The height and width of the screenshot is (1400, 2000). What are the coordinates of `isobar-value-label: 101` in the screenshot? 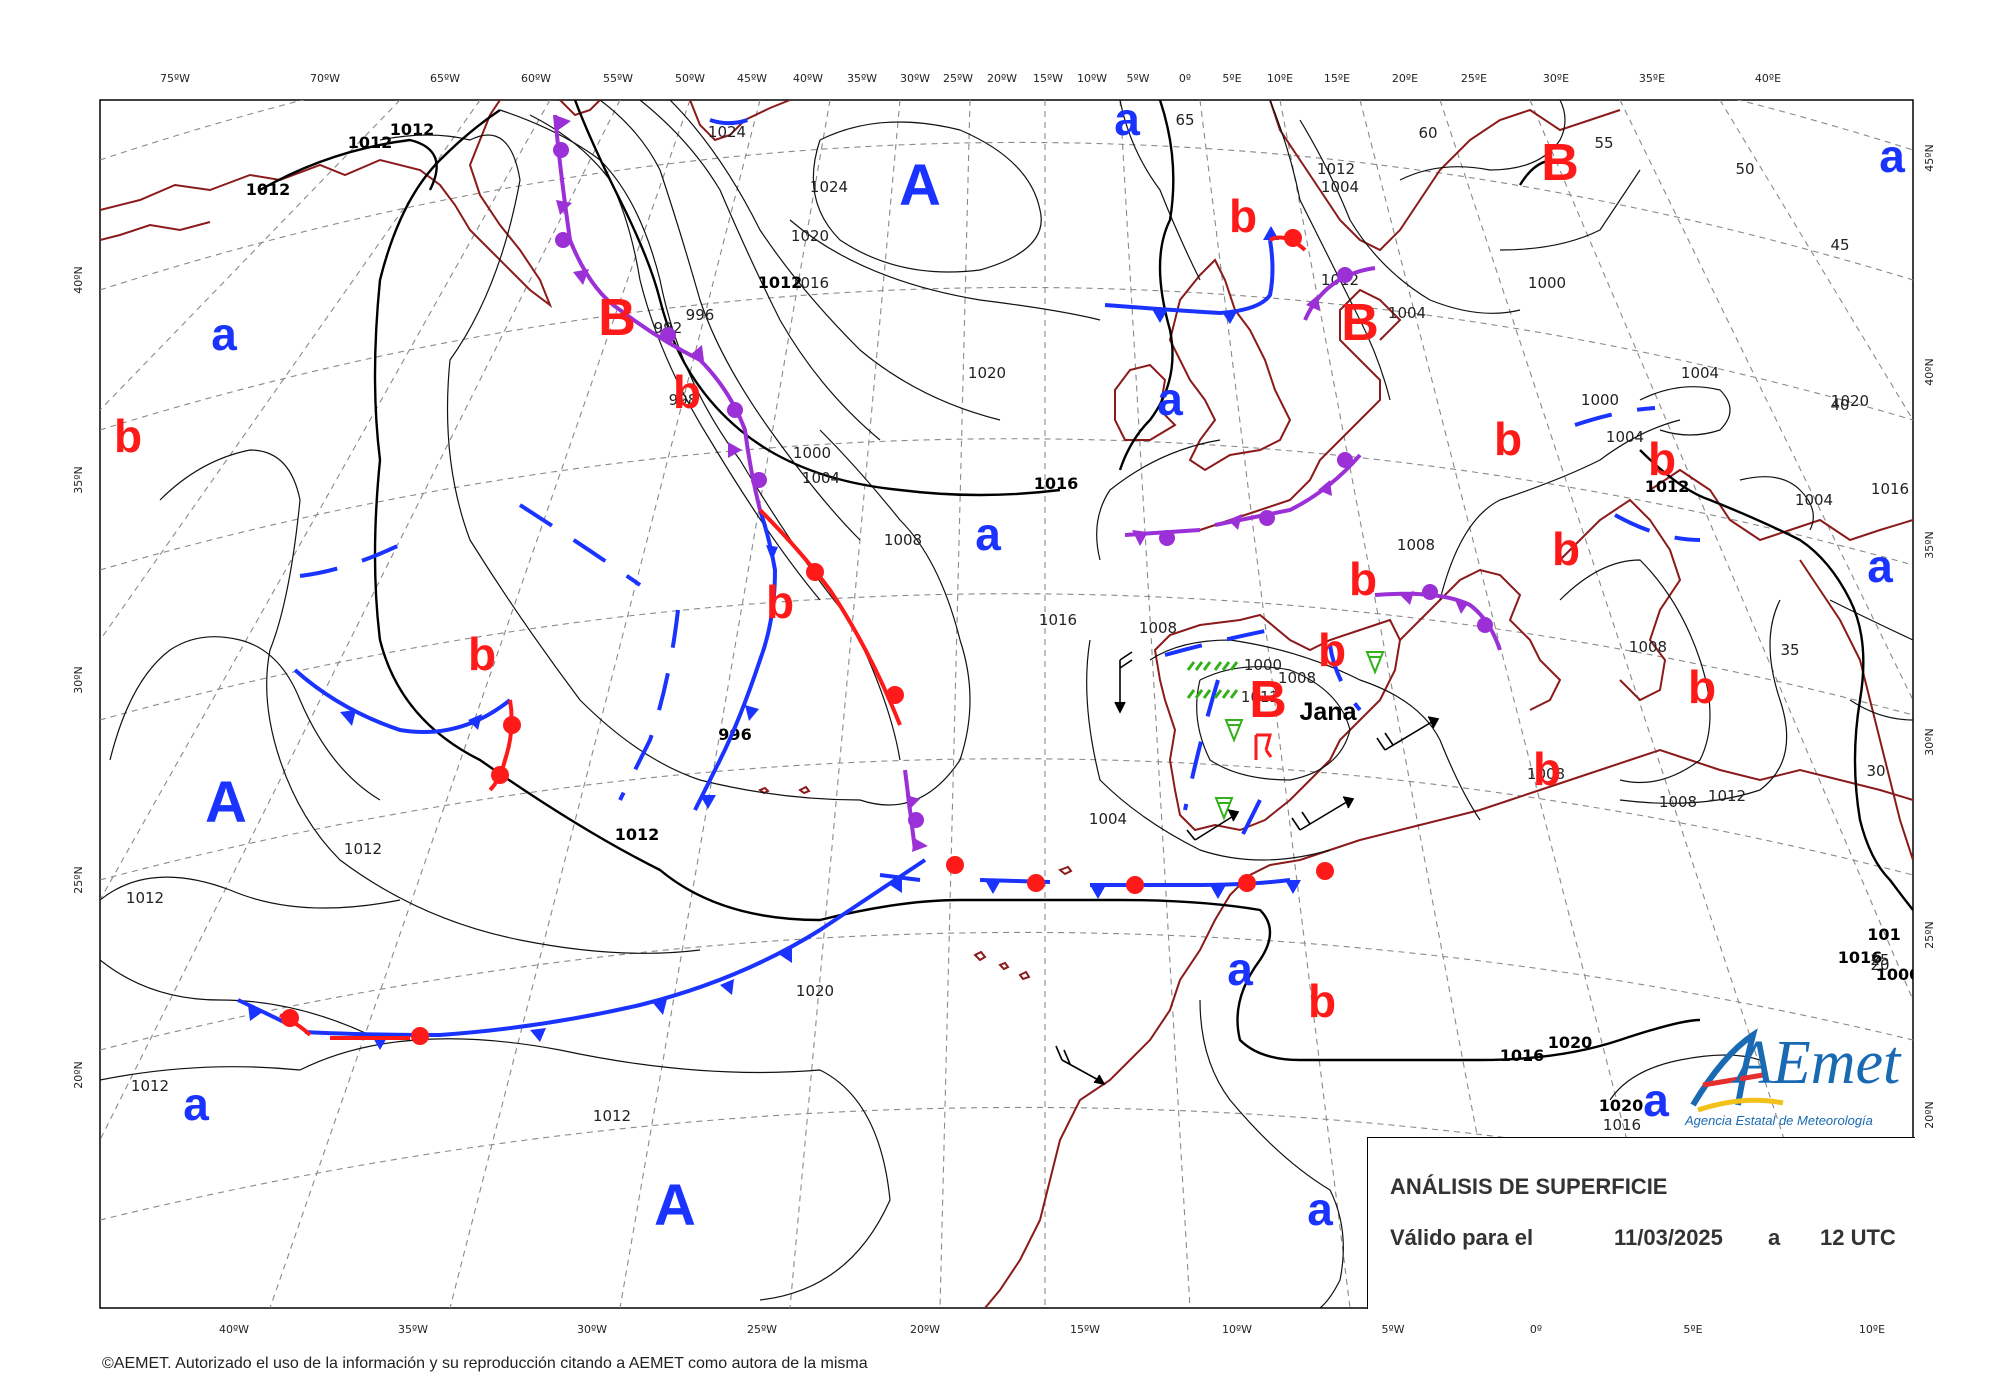 It's located at (1883, 934).